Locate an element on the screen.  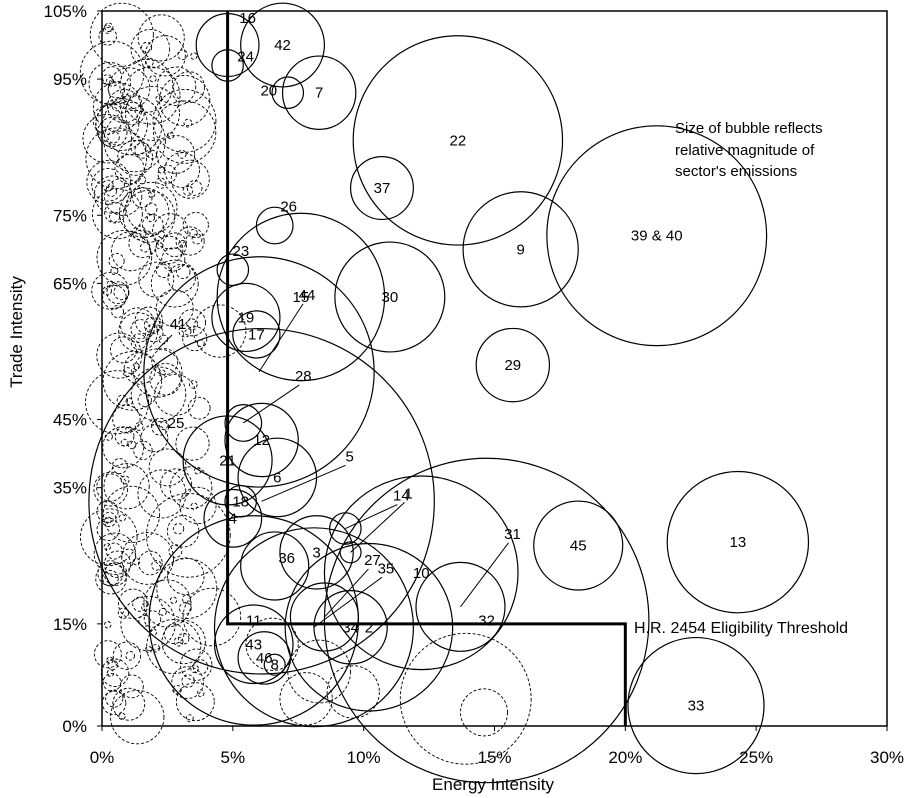
bubble-label: 7 is located at coordinates (319, 93).